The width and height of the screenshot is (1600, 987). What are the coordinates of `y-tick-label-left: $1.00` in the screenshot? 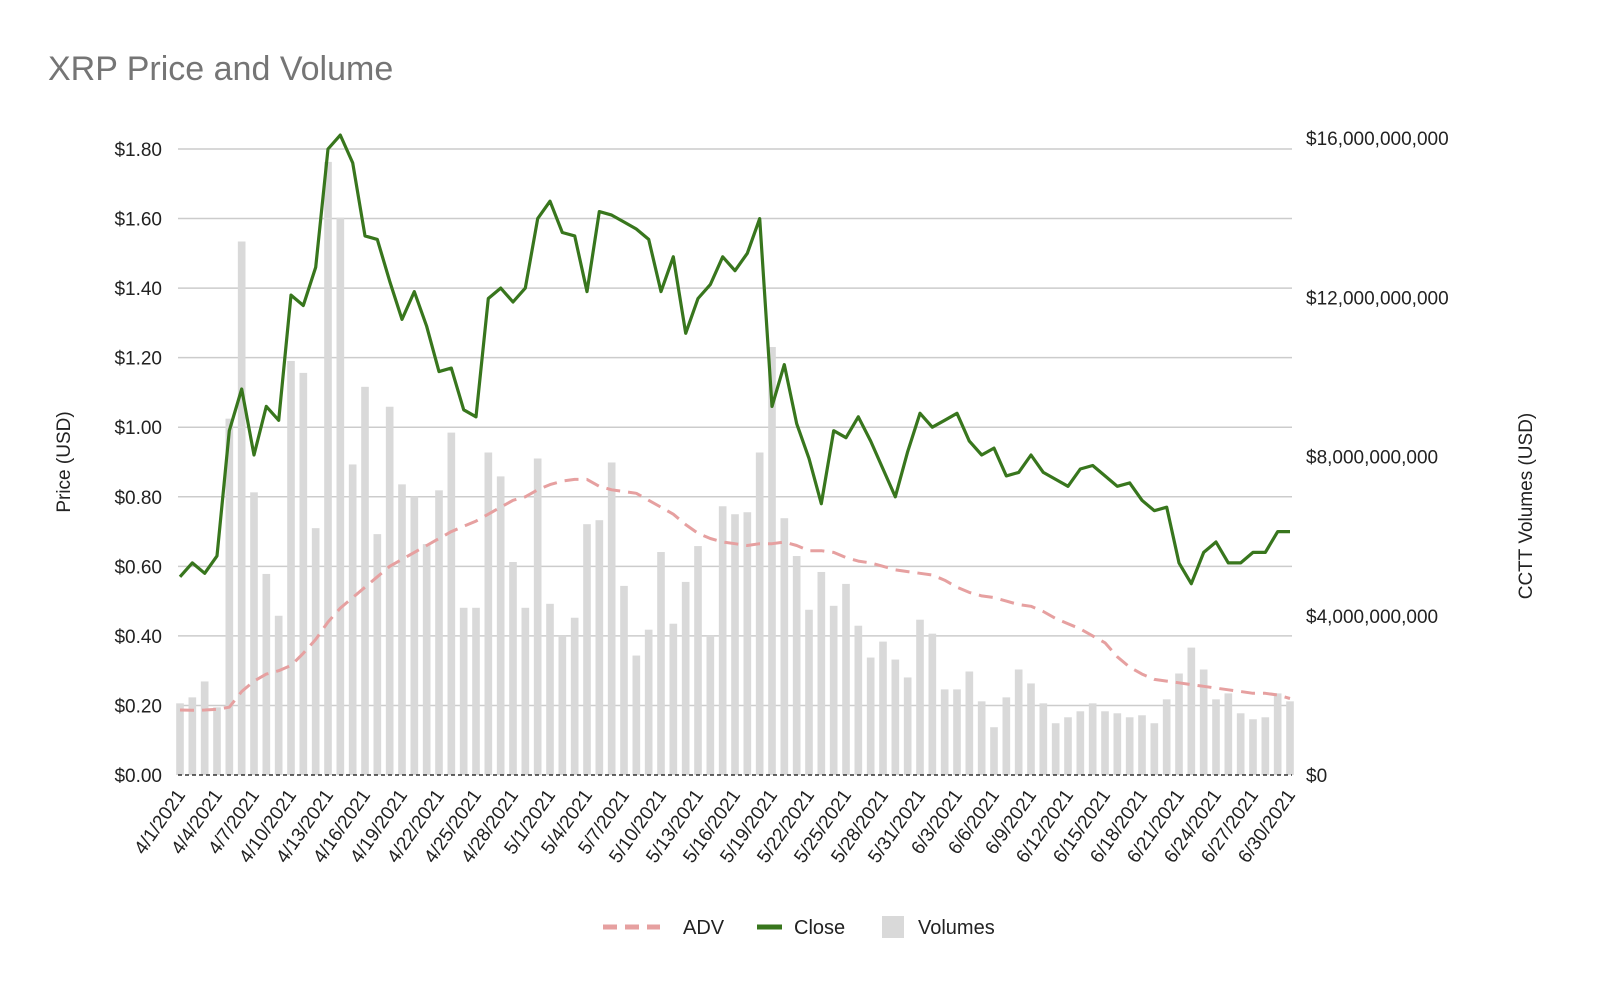 It's located at (138, 428).